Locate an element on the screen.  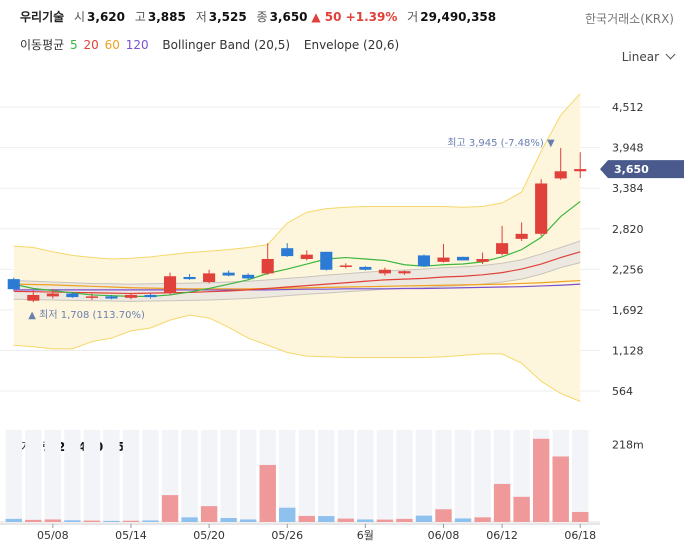
x-tick-label: 05/14 is located at coordinates (131, 535).